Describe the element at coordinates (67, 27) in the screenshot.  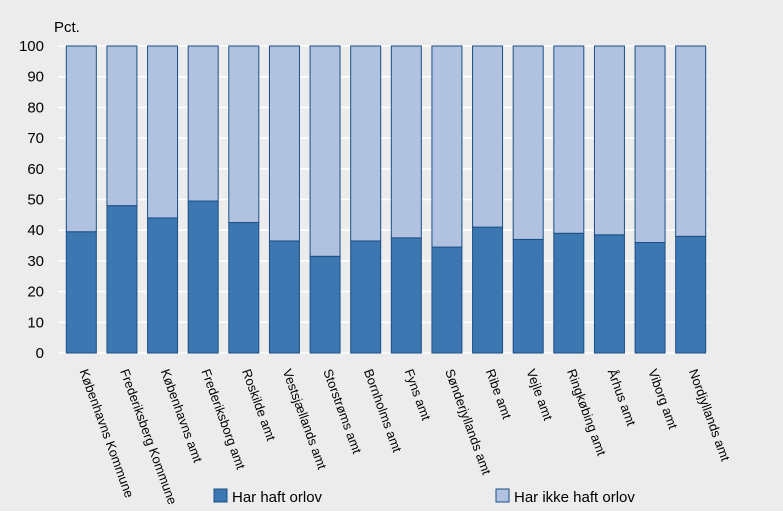
I see `y-axis-label: Pct.` at that location.